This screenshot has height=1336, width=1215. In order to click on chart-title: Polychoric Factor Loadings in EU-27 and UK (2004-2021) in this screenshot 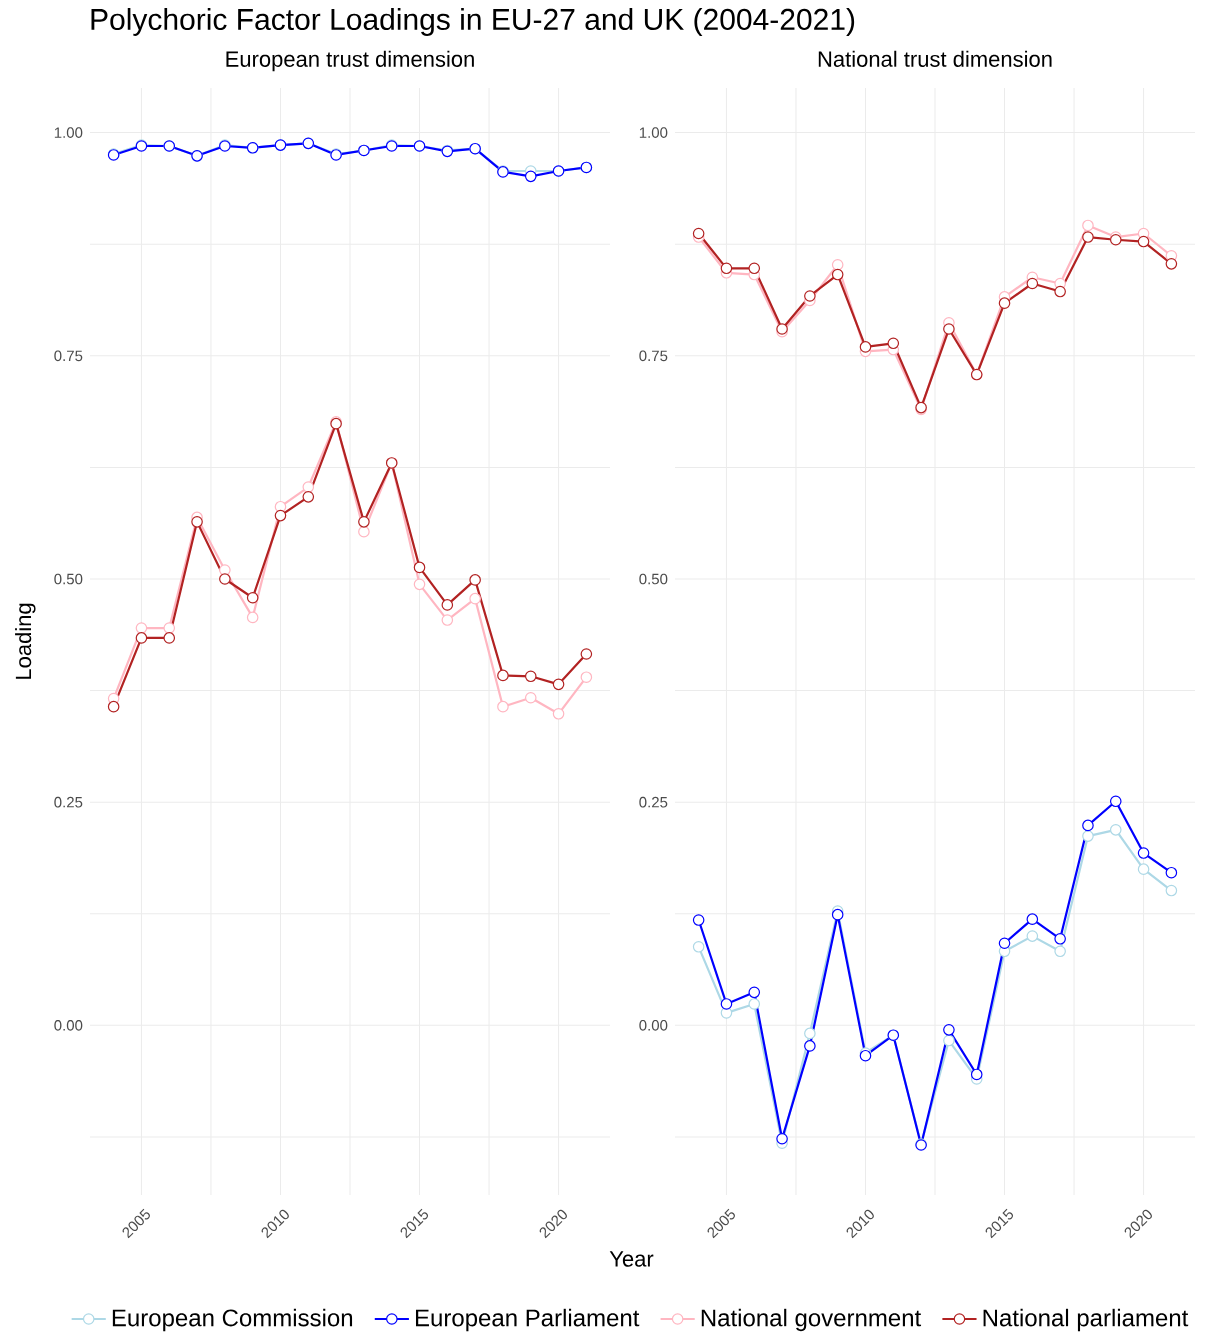, I will do `click(473, 22)`.